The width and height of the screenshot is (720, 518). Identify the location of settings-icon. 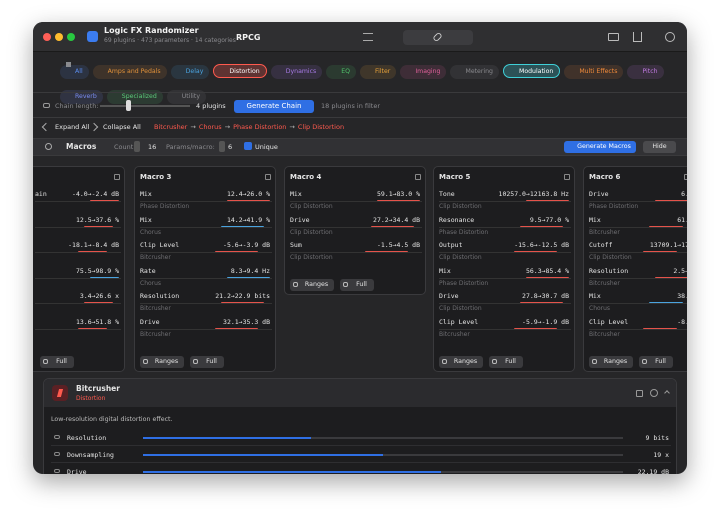
(368, 37).